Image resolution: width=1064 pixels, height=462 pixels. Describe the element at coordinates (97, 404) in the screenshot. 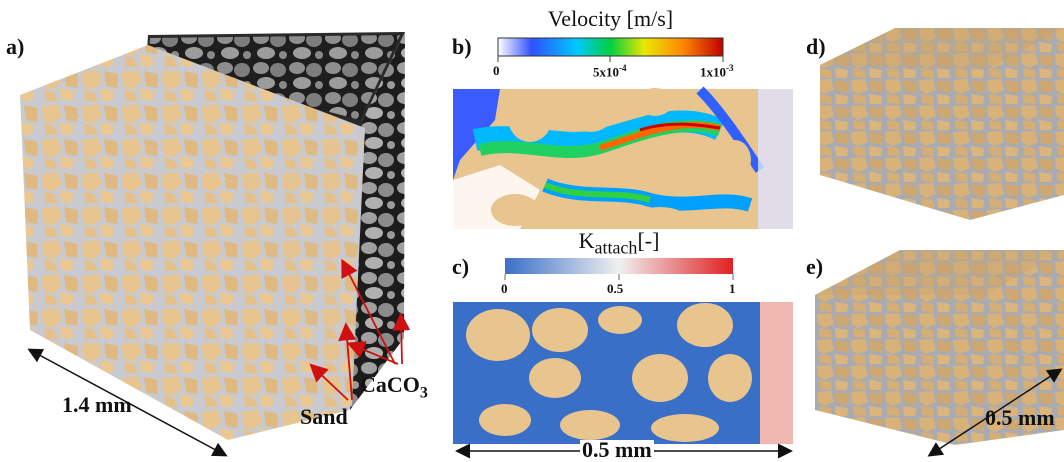

I see `scale-label-a: 1.4 mm` at that location.